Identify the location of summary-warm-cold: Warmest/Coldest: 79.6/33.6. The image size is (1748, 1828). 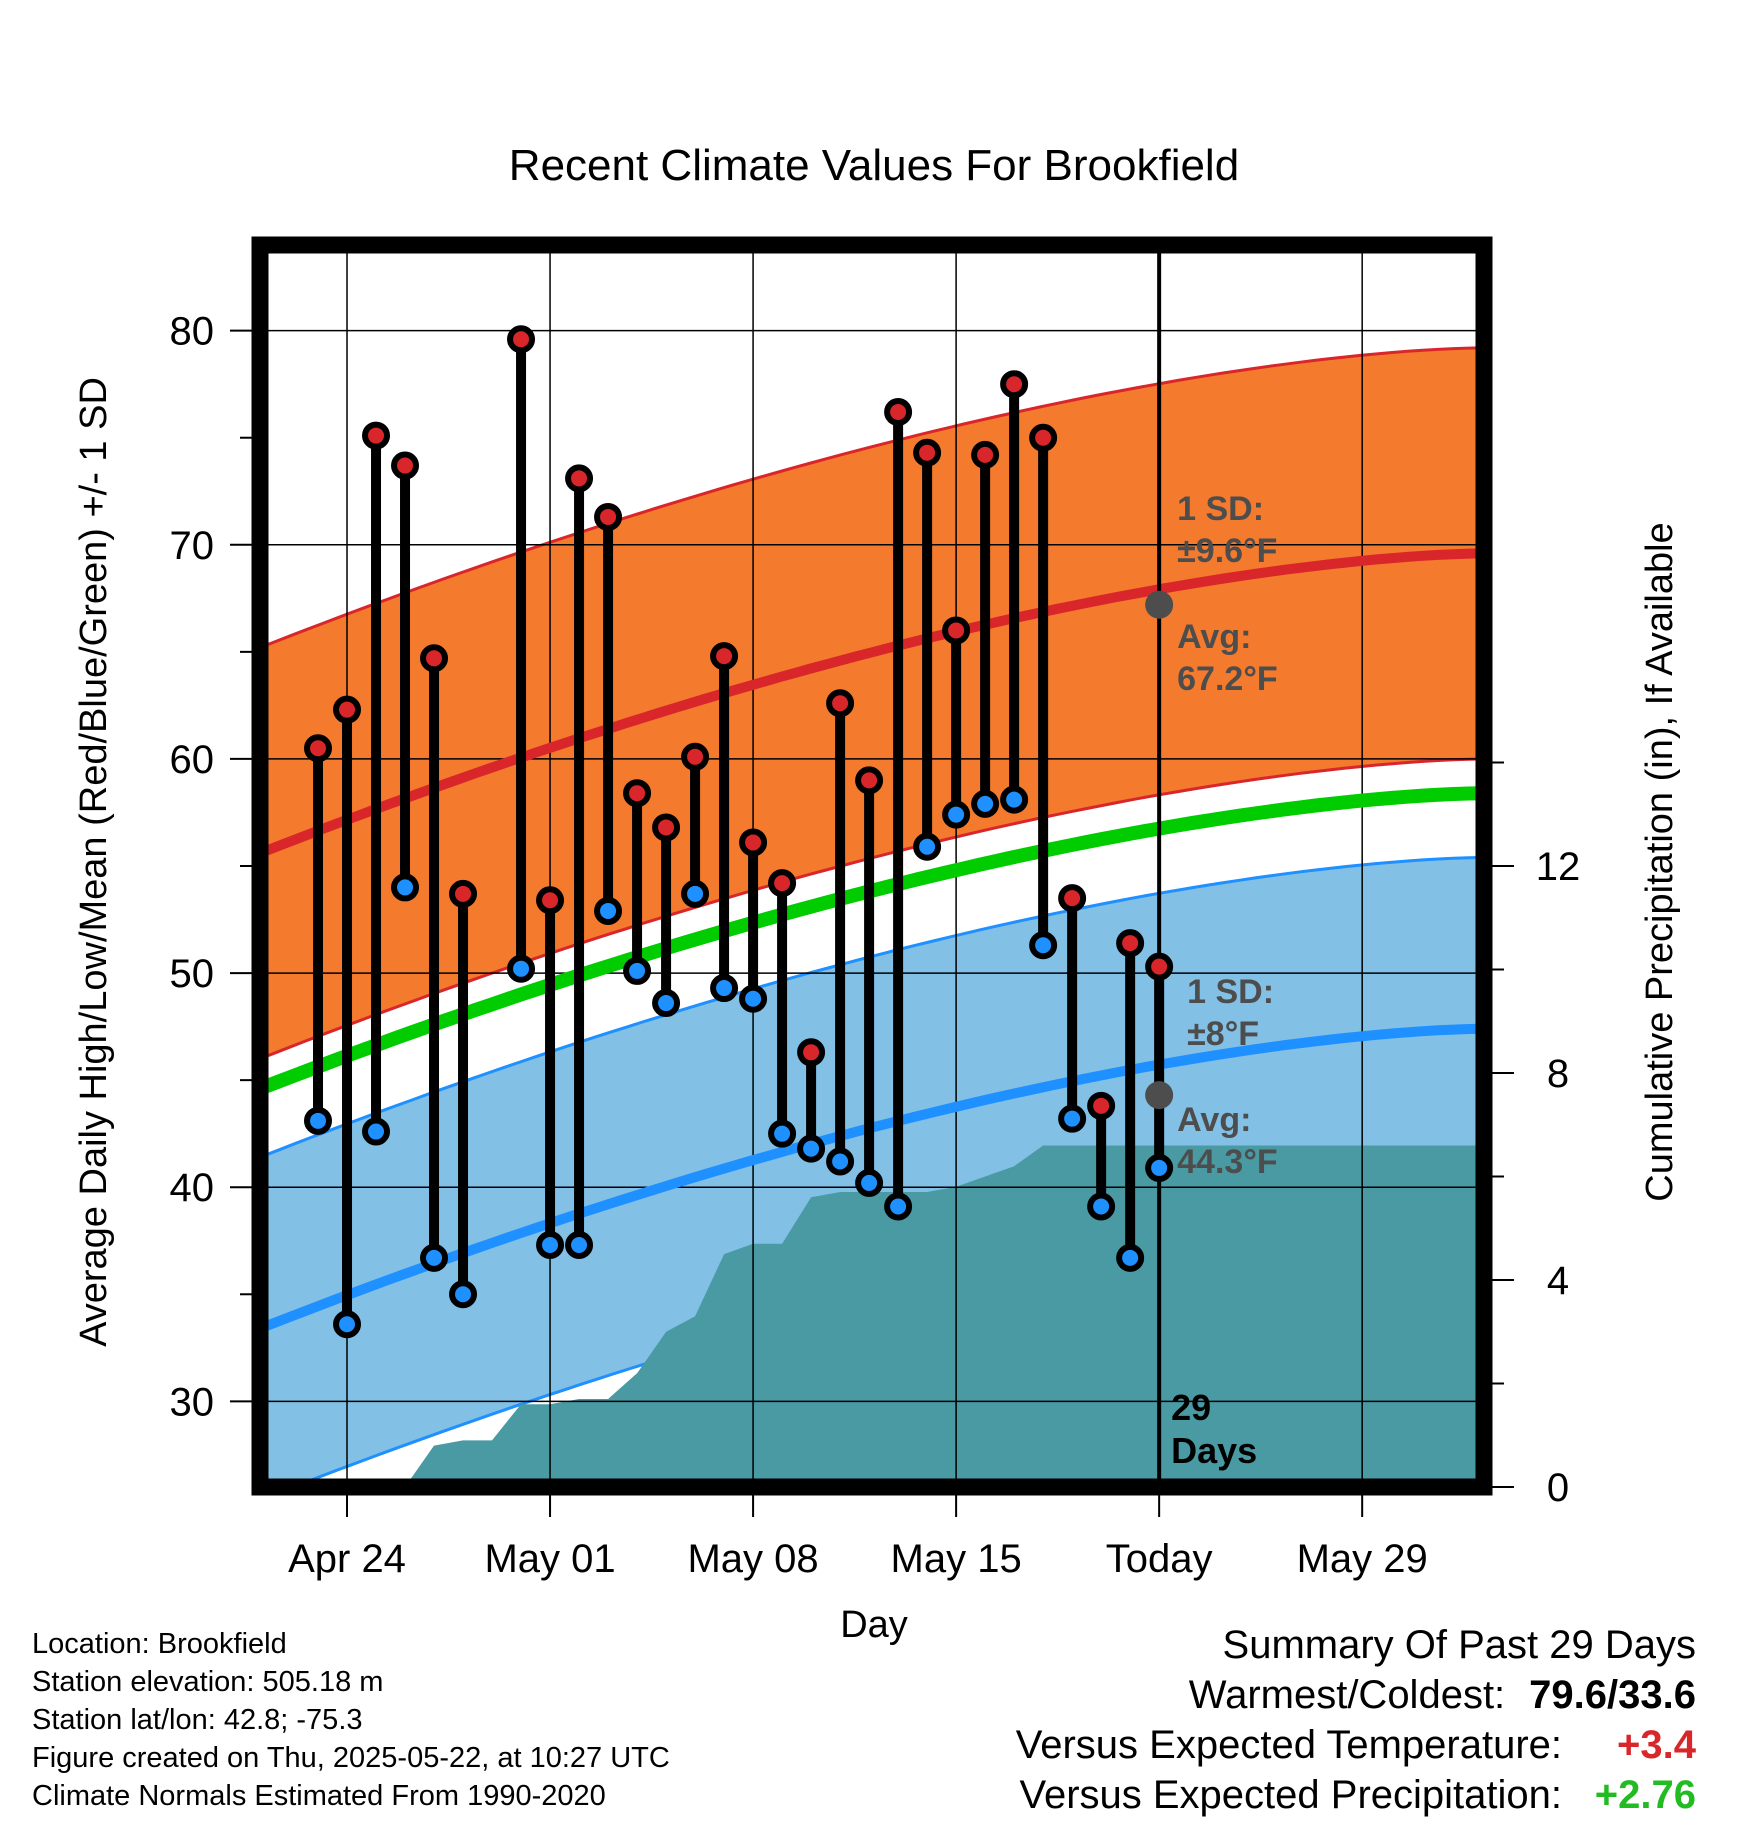
(1356, 1695).